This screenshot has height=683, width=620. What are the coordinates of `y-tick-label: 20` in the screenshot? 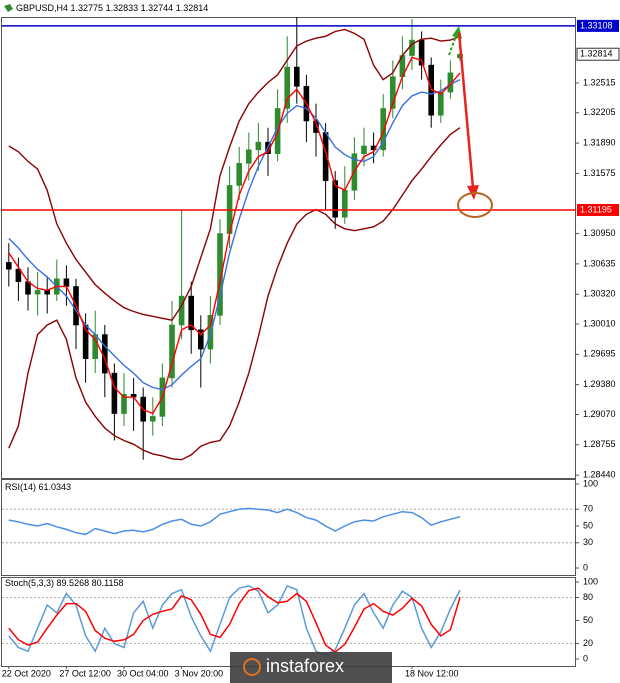 It's located at (588, 643).